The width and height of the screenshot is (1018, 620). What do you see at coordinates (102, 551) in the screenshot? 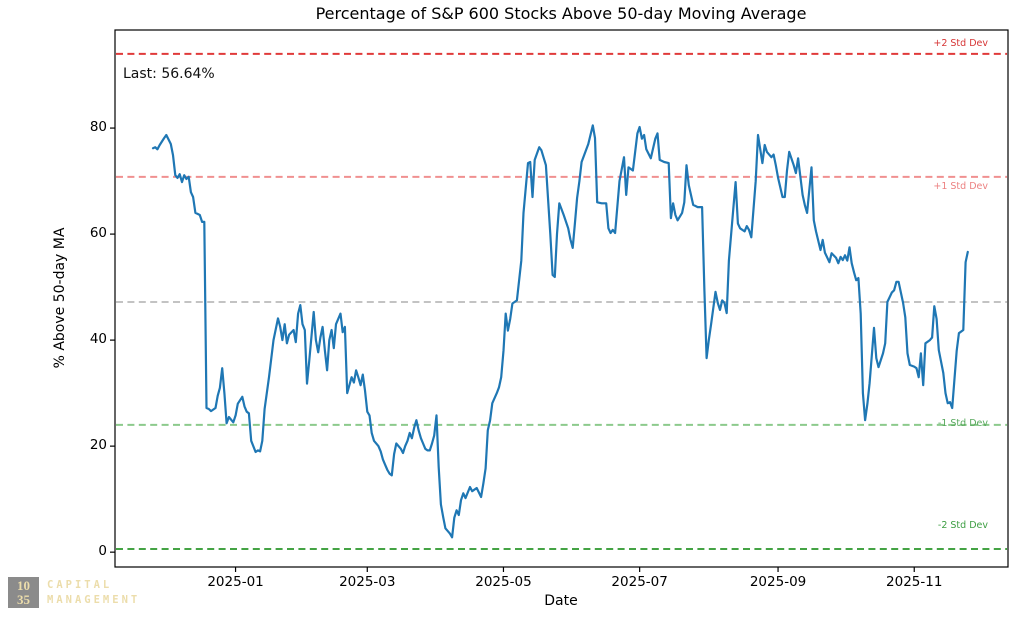
I see `y-tick-label-0: 0` at bounding box center [102, 551].